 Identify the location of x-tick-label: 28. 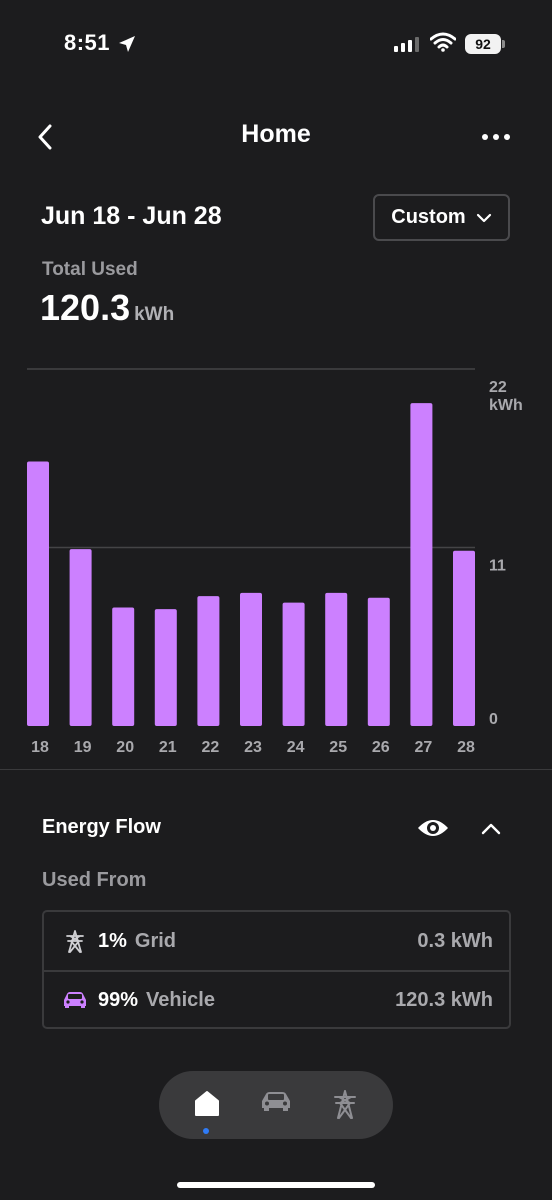
(466, 747).